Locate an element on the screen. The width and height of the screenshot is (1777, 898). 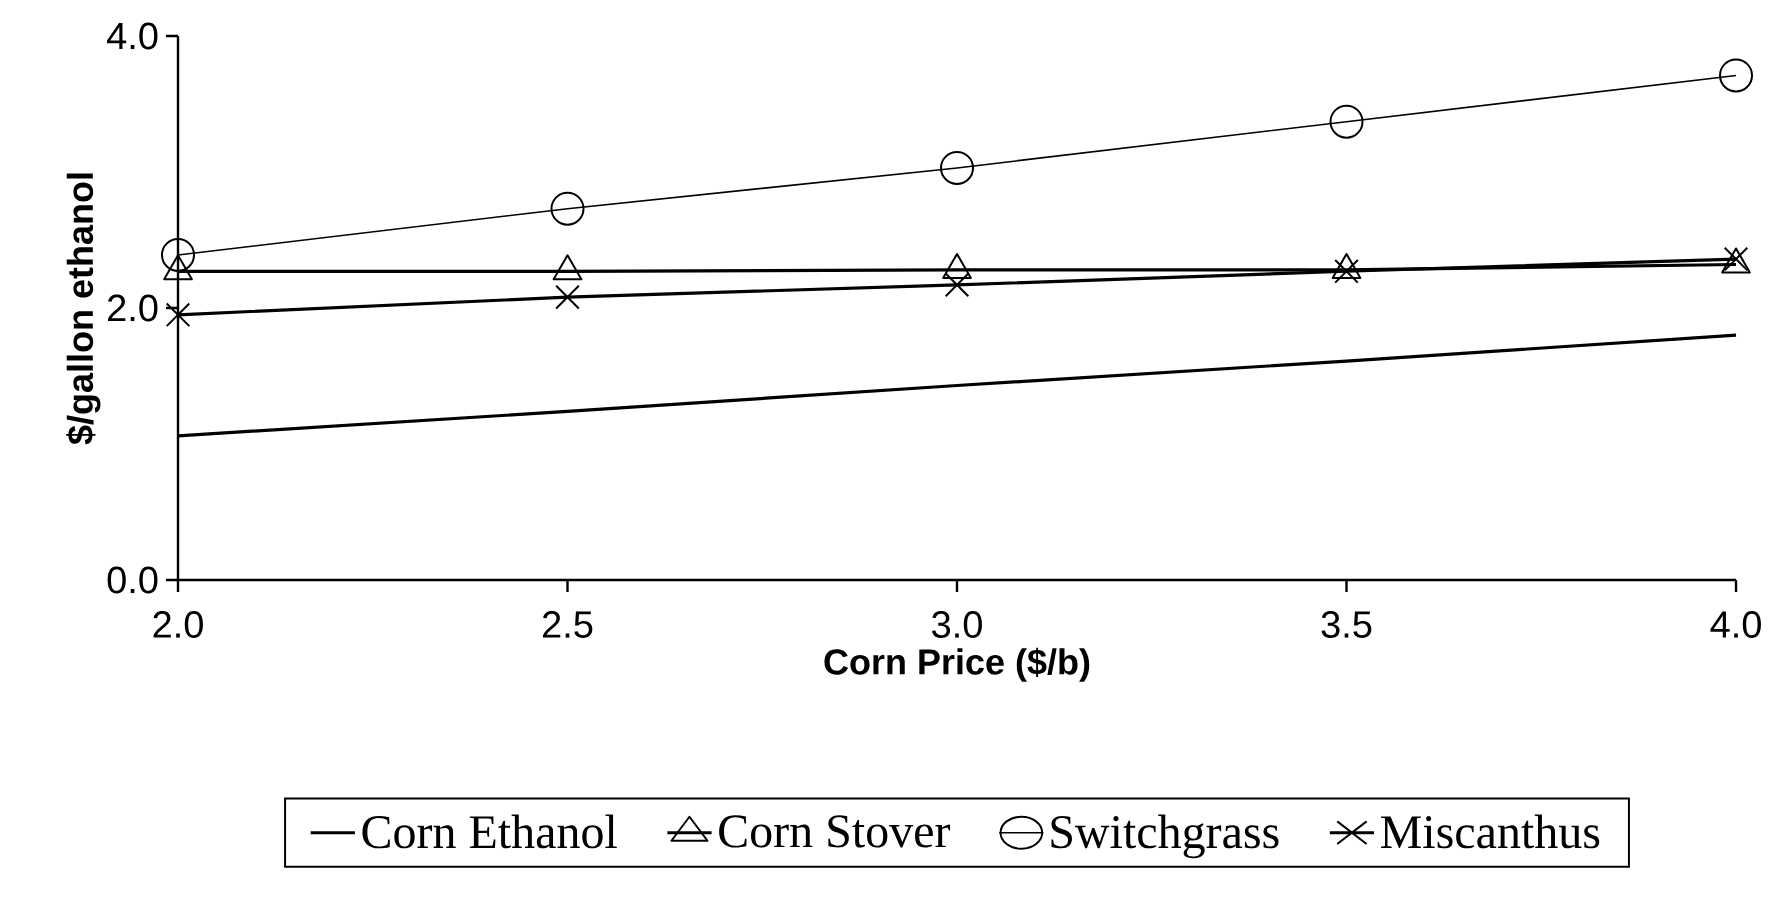
legend-label: Corn Ethanol is located at coordinates (489, 831).